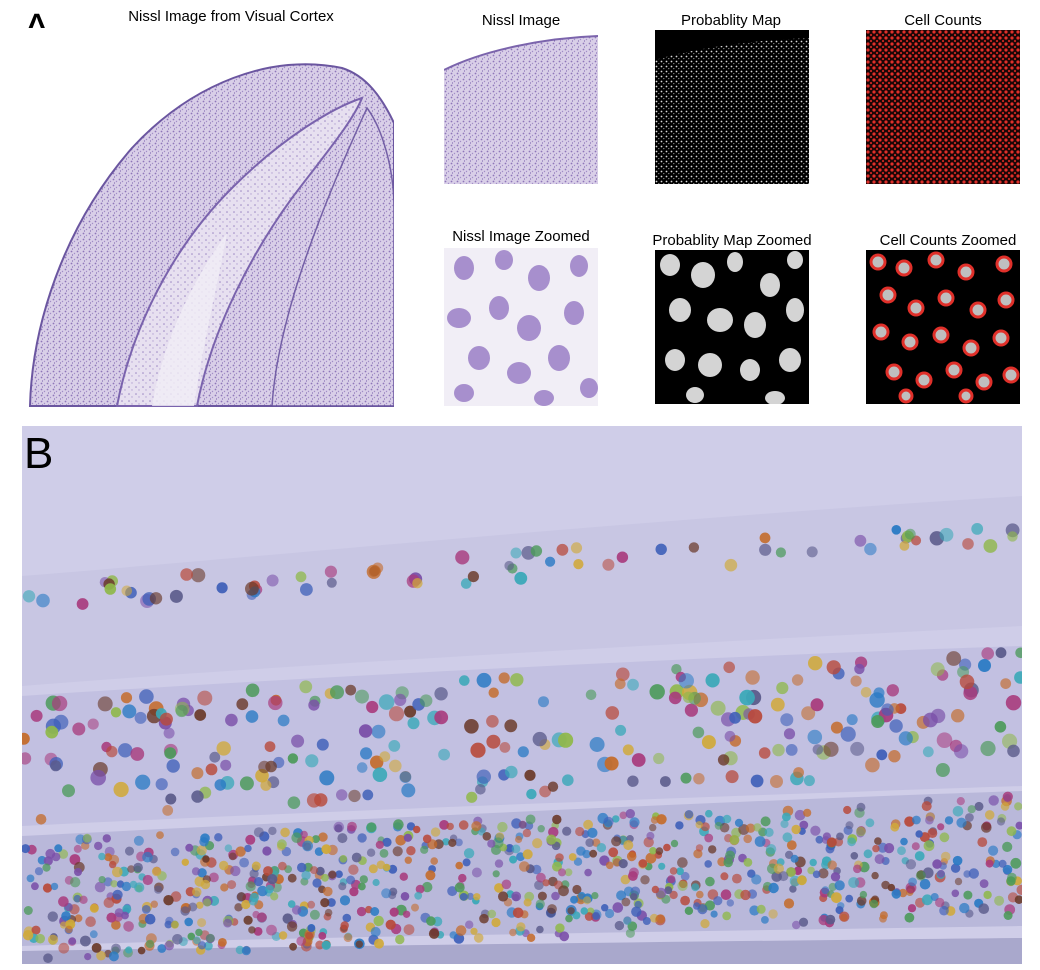 Image resolution: width=1040 pixels, height=970 pixels. I want to click on thumb-cell-counts-zoomed, so click(943, 327).